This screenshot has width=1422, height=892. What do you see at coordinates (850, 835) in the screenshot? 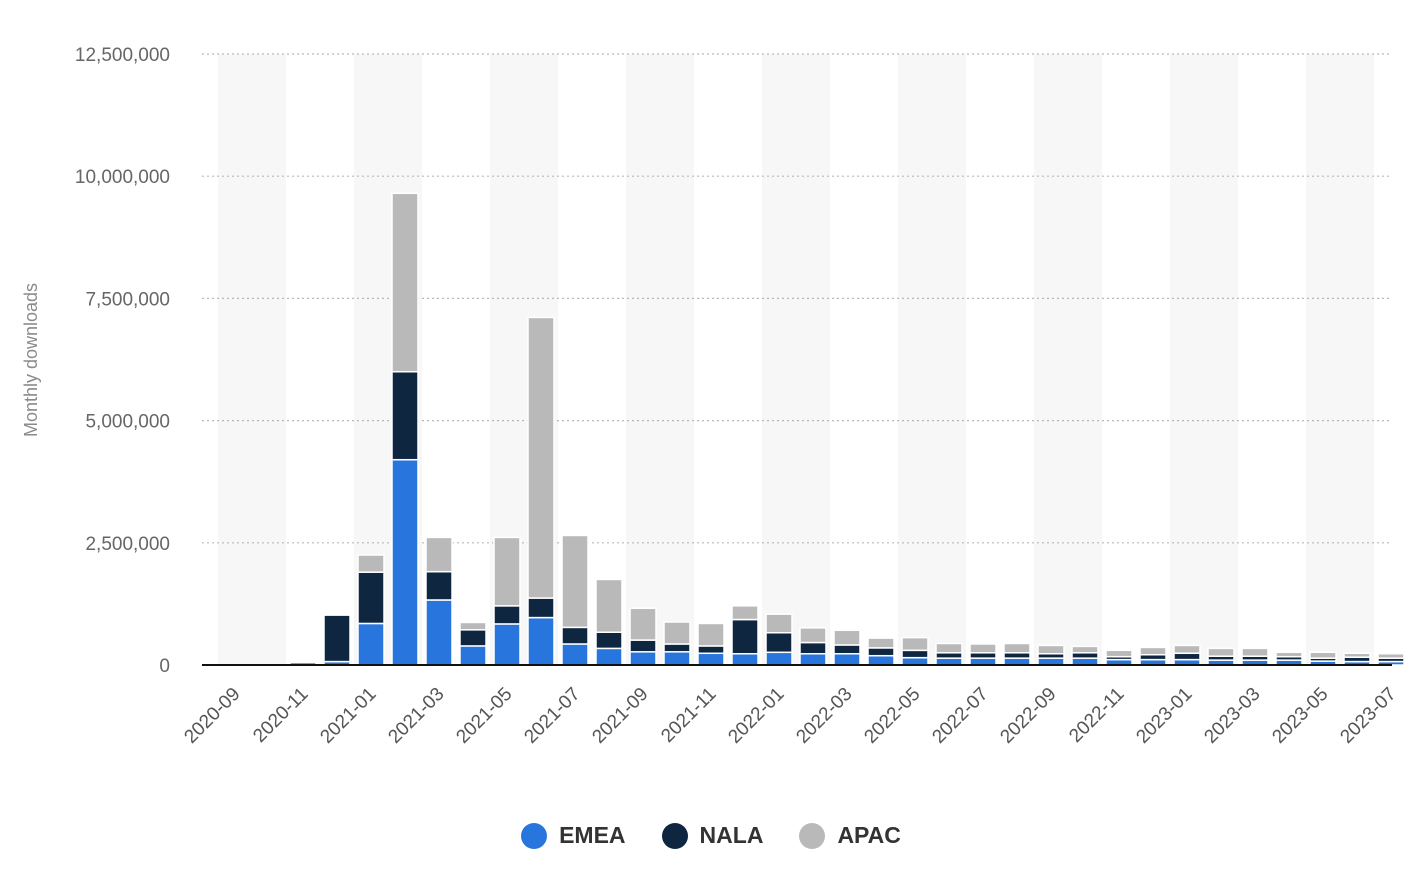
I see `legend-item-apac: APAC` at bounding box center [850, 835].